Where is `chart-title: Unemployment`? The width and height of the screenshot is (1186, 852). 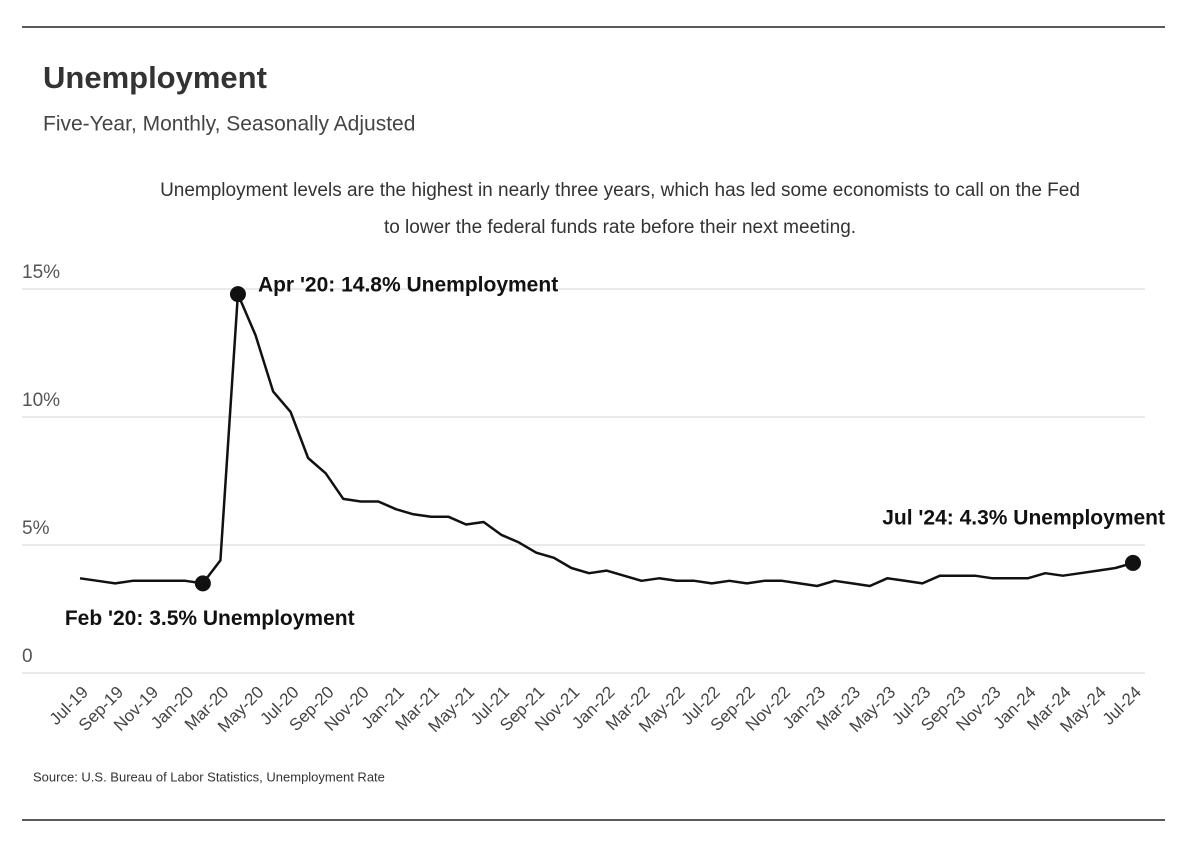 chart-title: Unemployment is located at coordinates (155, 77).